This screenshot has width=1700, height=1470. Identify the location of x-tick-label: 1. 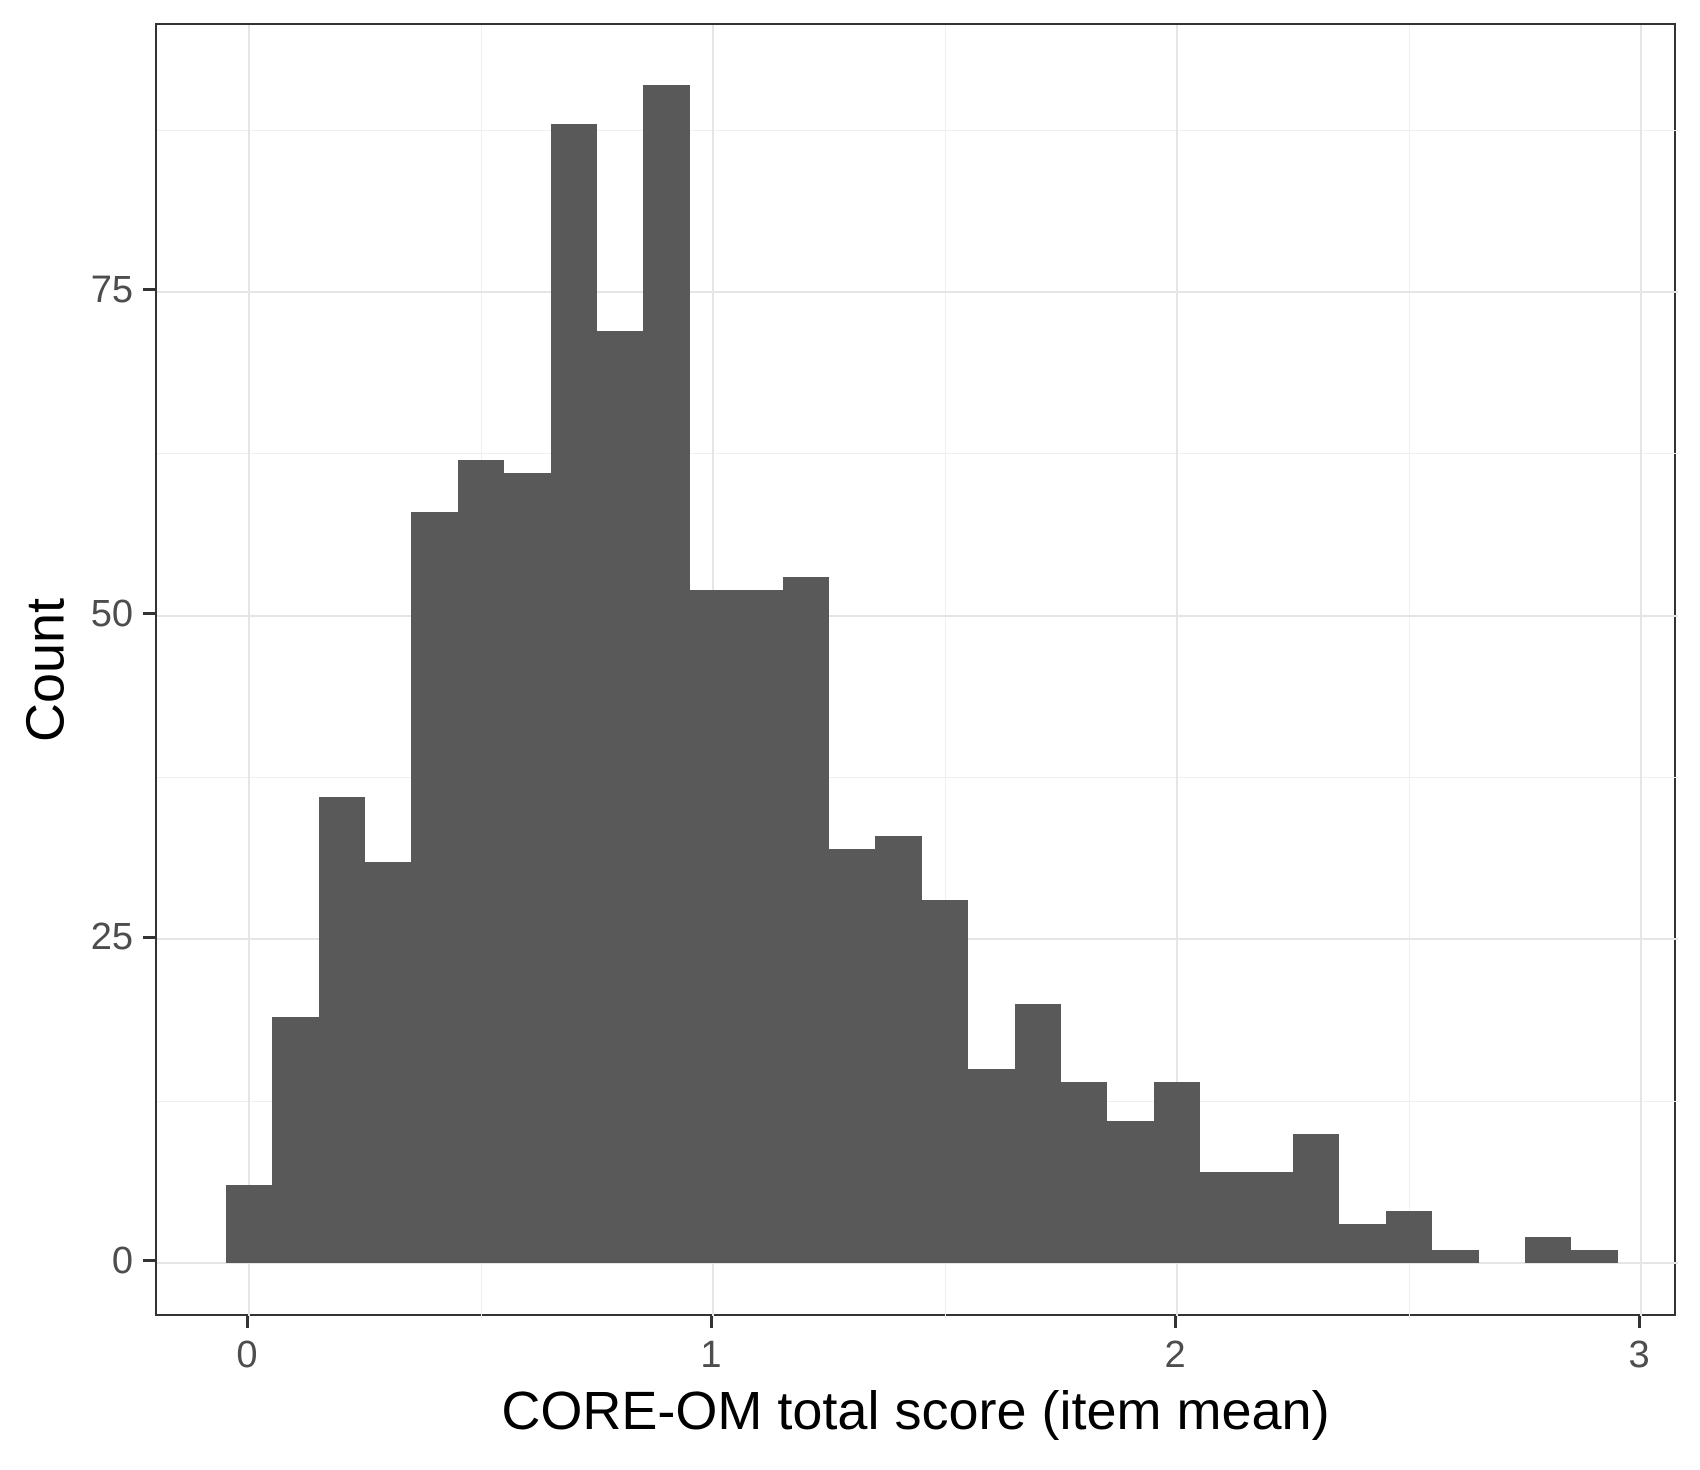
(711, 1355).